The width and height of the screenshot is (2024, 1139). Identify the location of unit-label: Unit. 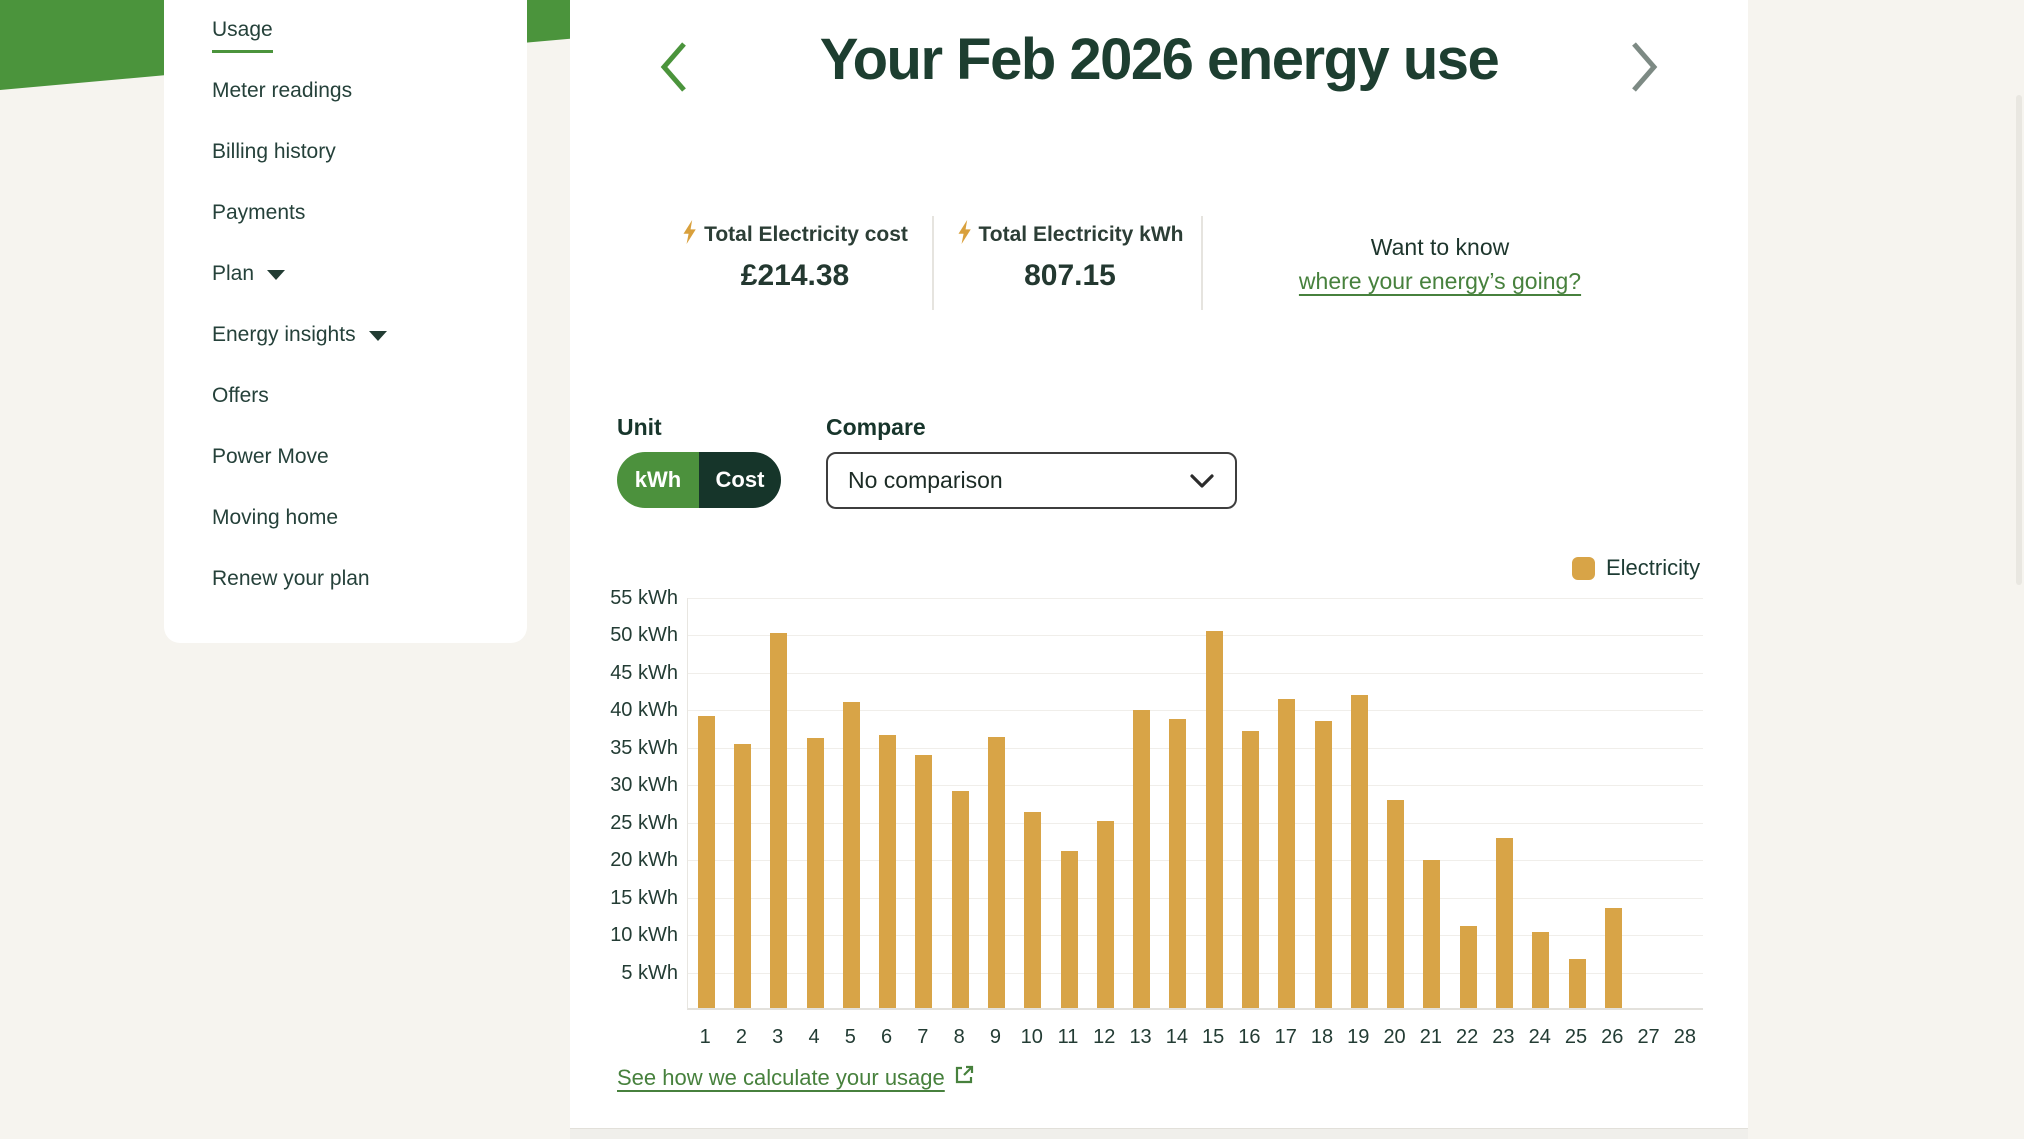
(639, 427).